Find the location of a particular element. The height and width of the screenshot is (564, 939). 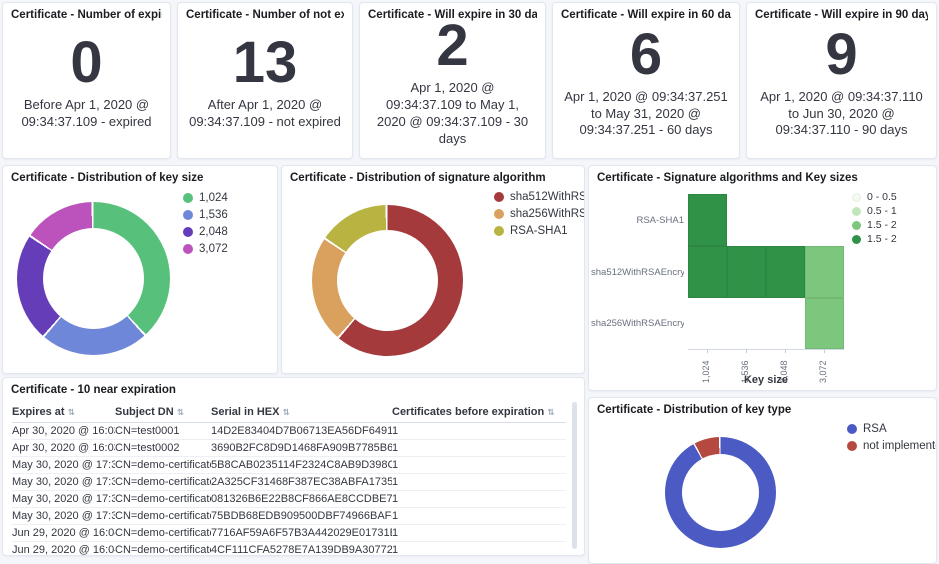

heatmap-y-label: sha512WithRSAEncryption is located at coordinates (637, 272).